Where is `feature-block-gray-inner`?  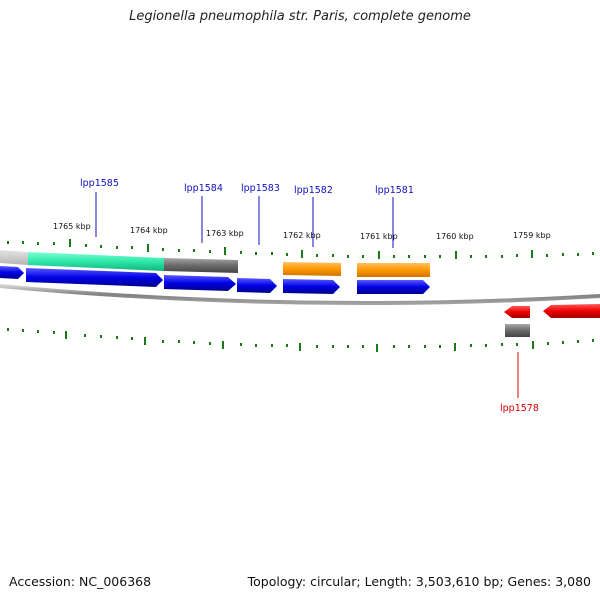 feature-block-gray-inner is located at coordinates (517, 330).